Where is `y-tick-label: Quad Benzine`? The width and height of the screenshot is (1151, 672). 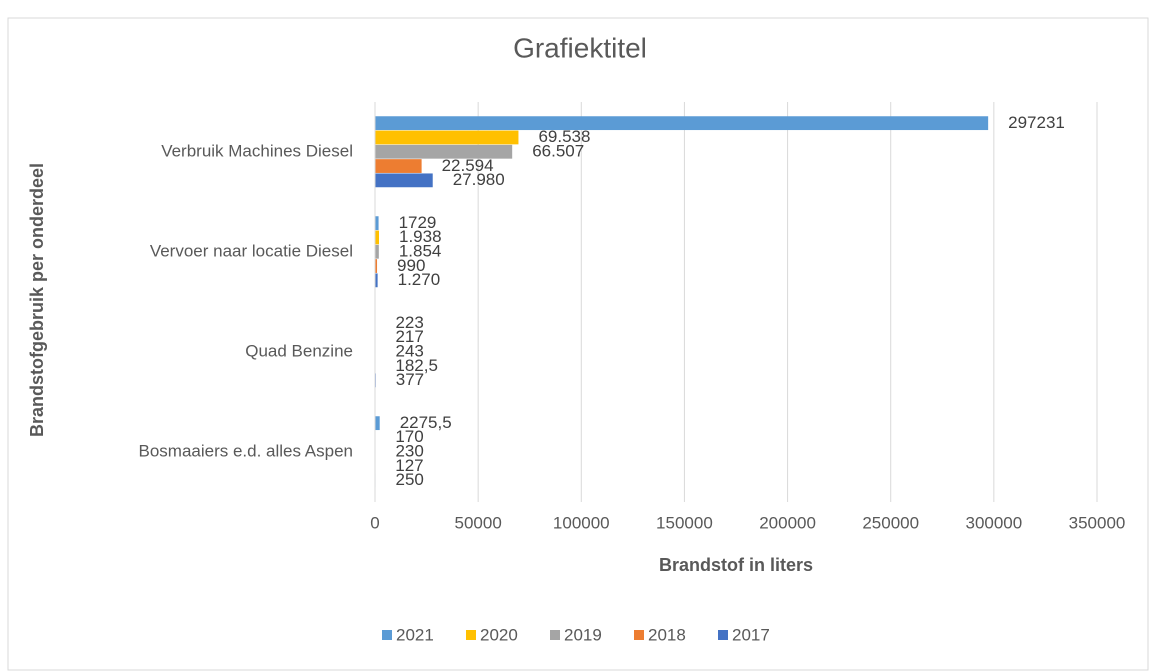
y-tick-label: Quad Benzine is located at coordinates (299, 350).